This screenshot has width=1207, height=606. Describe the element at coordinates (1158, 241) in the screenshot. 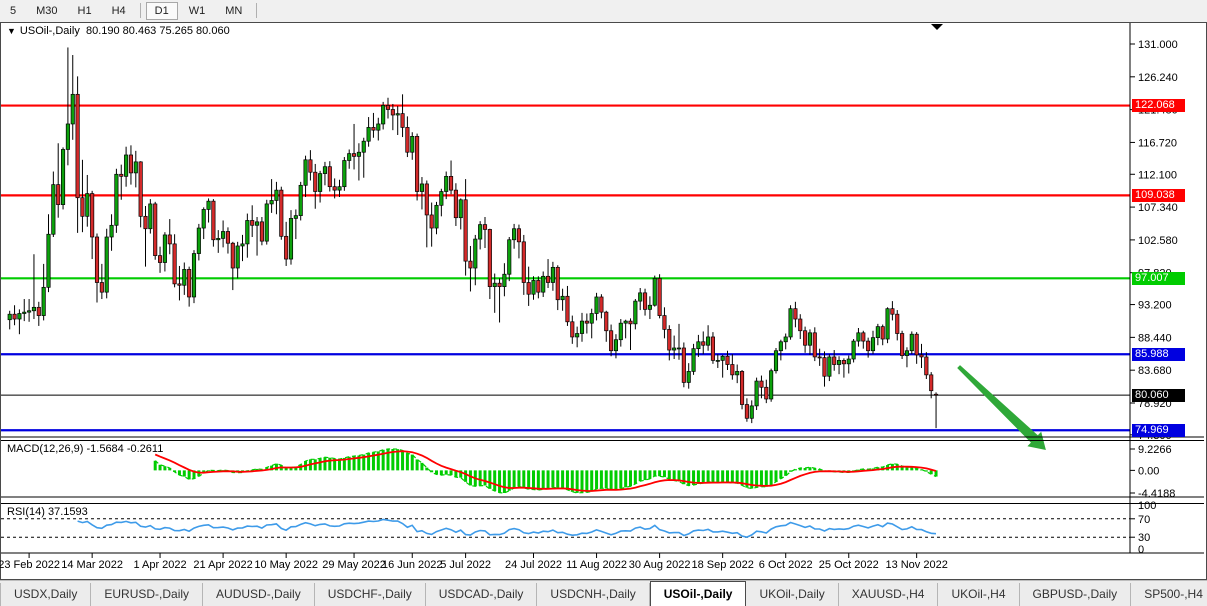

I see `price-tick-label: 102.580` at that location.